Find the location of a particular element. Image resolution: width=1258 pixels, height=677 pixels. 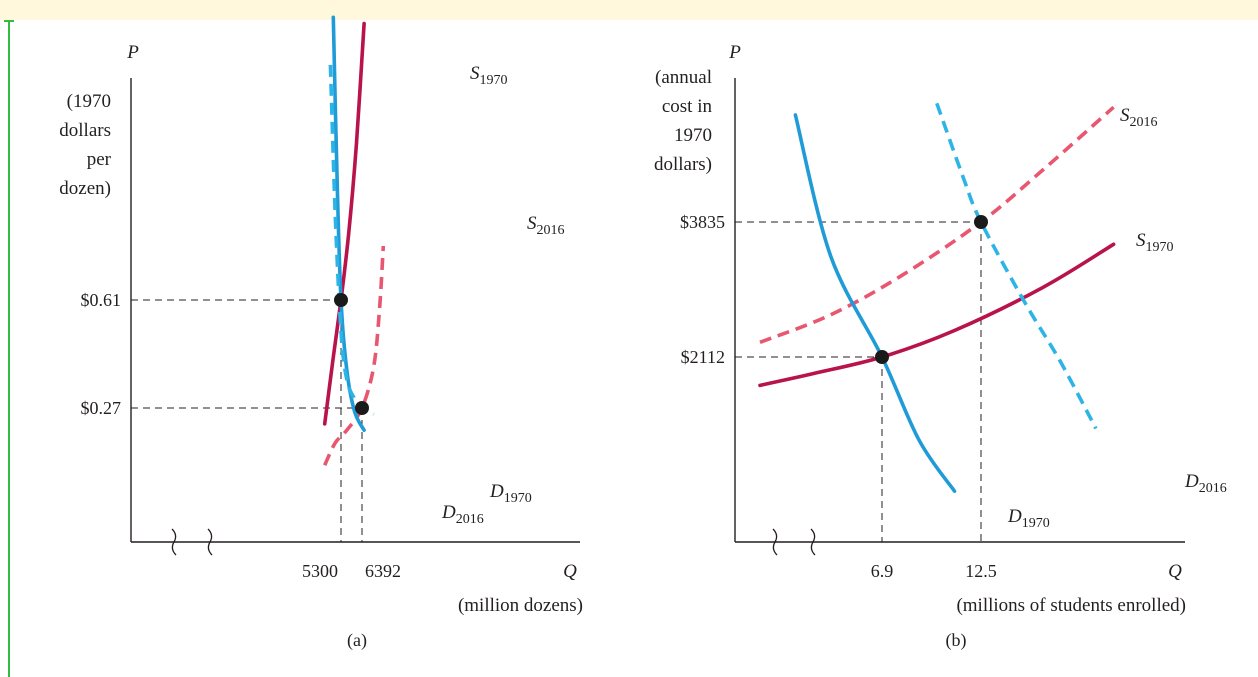

x-tick-label: 5300 is located at coordinates (320, 571).